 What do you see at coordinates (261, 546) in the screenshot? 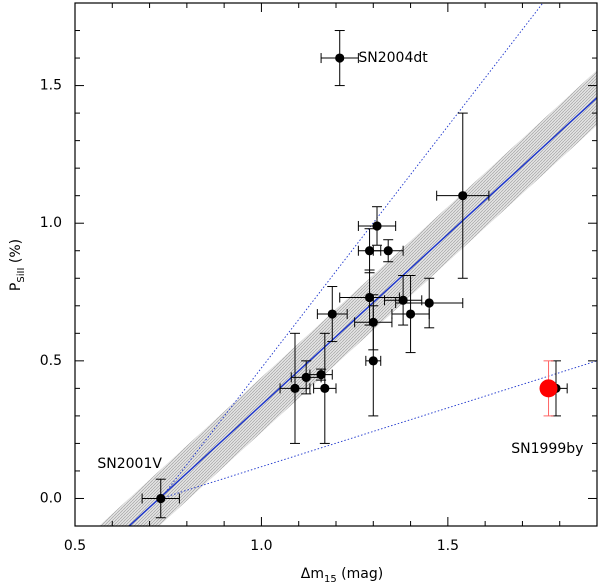
I see `x-tick-label: 1.0` at bounding box center [261, 546].